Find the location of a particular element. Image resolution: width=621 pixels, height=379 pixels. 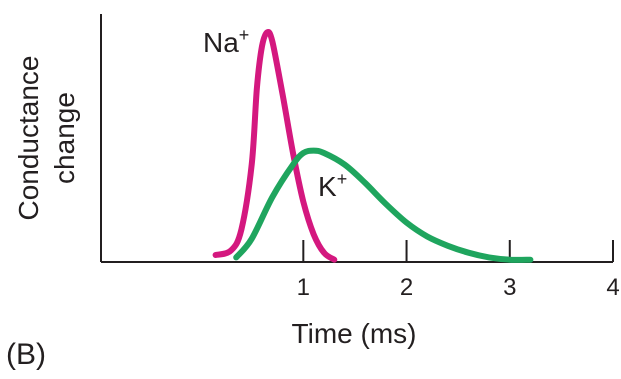

x-tick-label-2: 2 is located at coordinates (406, 287).